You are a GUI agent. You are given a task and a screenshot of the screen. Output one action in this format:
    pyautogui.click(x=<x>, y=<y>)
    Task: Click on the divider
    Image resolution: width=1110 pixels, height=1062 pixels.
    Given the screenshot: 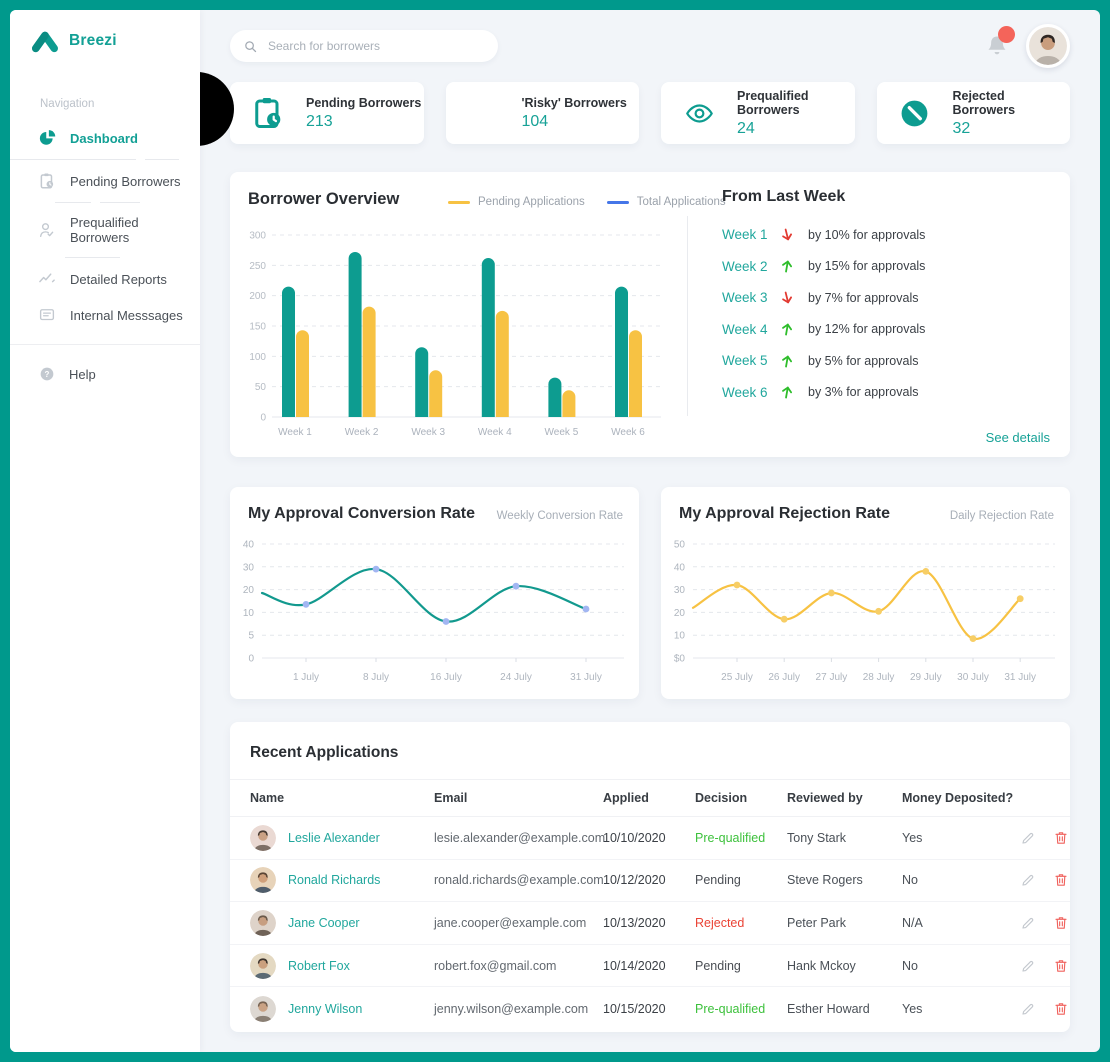 What is the action you would take?
    pyautogui.click(x=105, y=202)
    